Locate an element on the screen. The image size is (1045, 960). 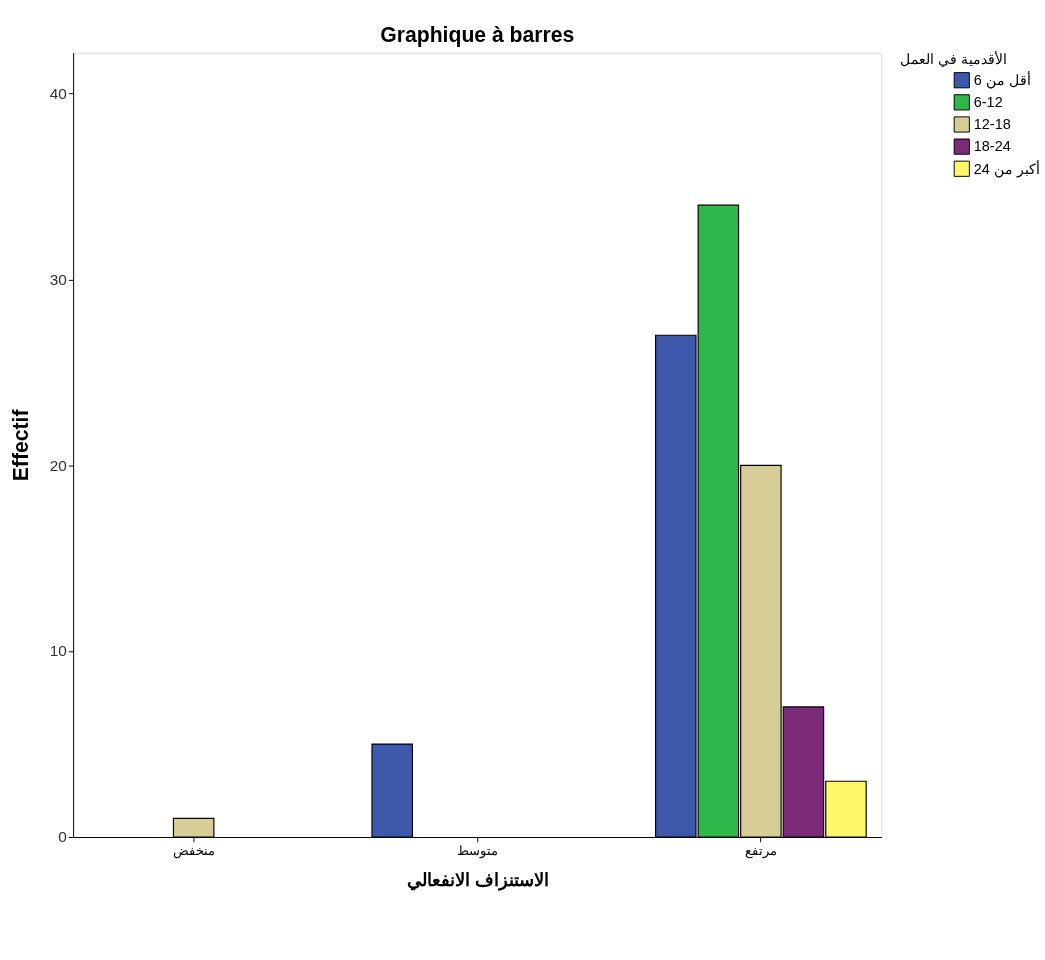
y-tick-label: 30 is located at coordinates (58, 279).